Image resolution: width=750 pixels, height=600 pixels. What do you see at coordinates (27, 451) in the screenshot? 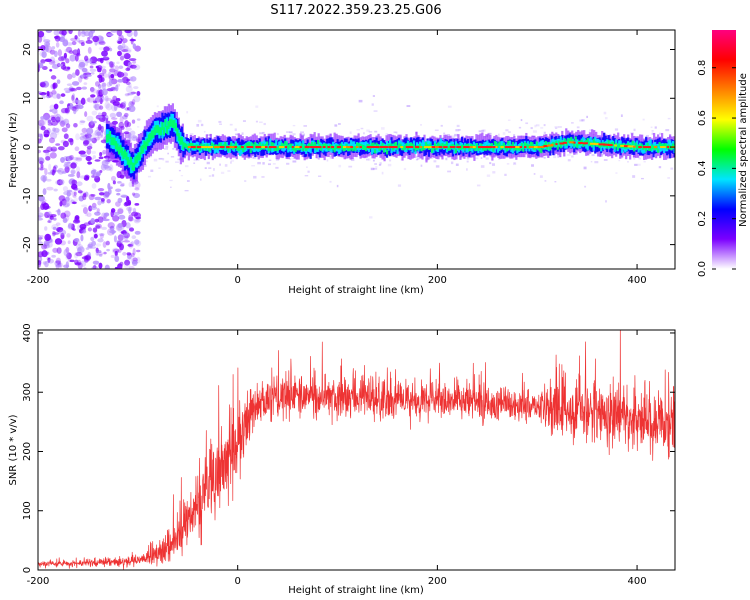
I see `y-tick-label: 200` at bounding box center [27, 451].